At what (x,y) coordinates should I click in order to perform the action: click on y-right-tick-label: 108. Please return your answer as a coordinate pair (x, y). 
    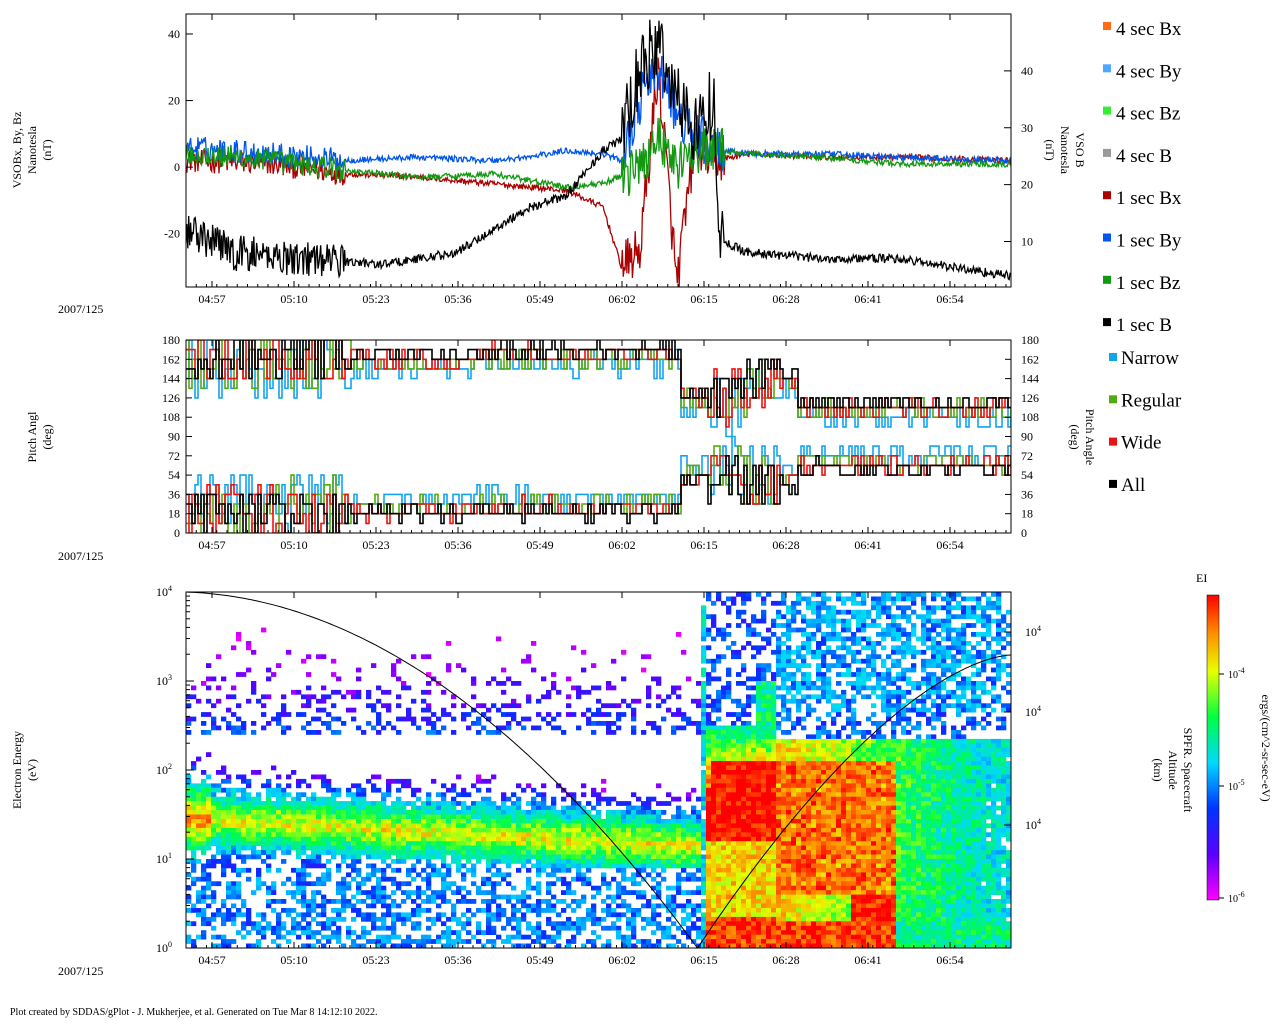
    Looking at the image, I should click on (1030, 417).